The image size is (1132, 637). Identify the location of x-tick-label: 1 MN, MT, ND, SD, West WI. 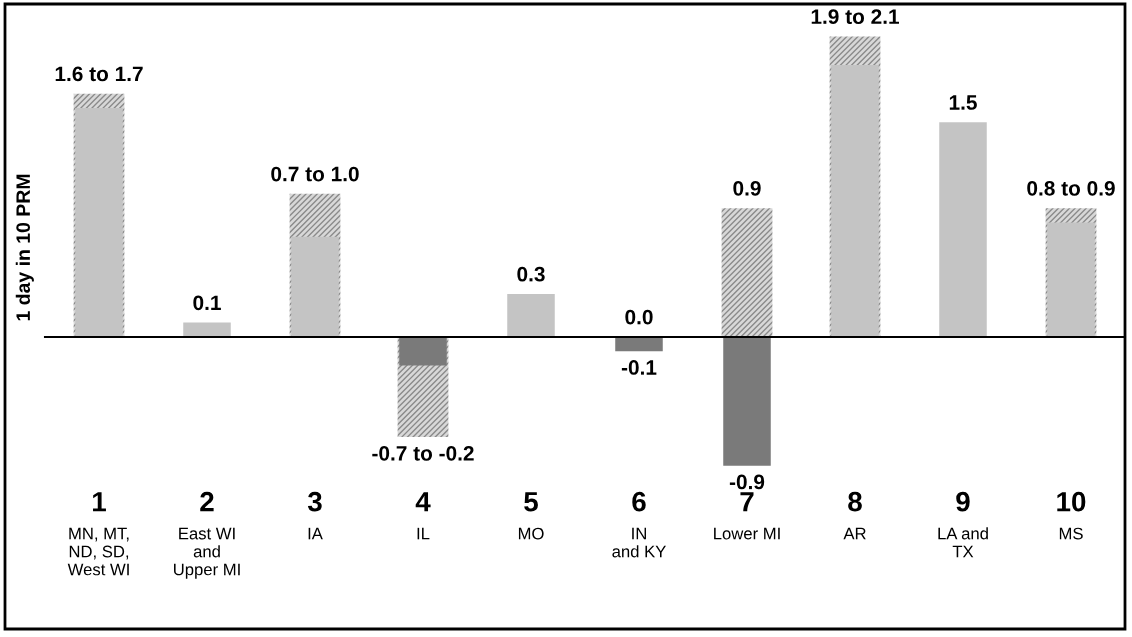
(98, 534).